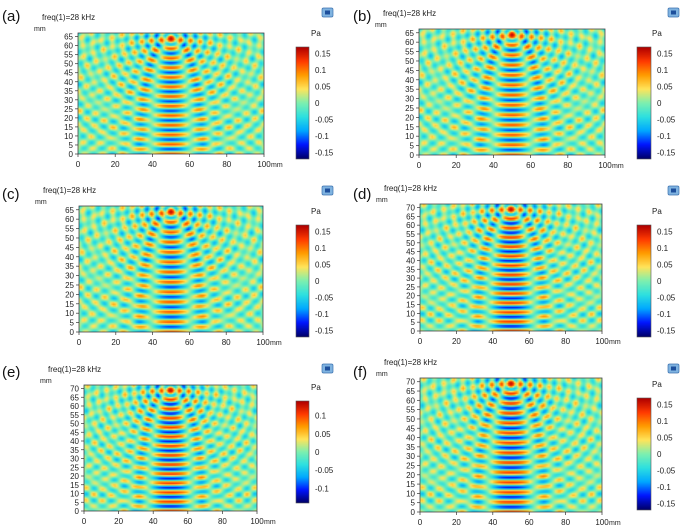 The width and height of the screenshot is (685, 528). What do you see at coordinates (420, 341) in the screenshot?
I see `x-tick-label: 0` at bounding box center [420, 341].